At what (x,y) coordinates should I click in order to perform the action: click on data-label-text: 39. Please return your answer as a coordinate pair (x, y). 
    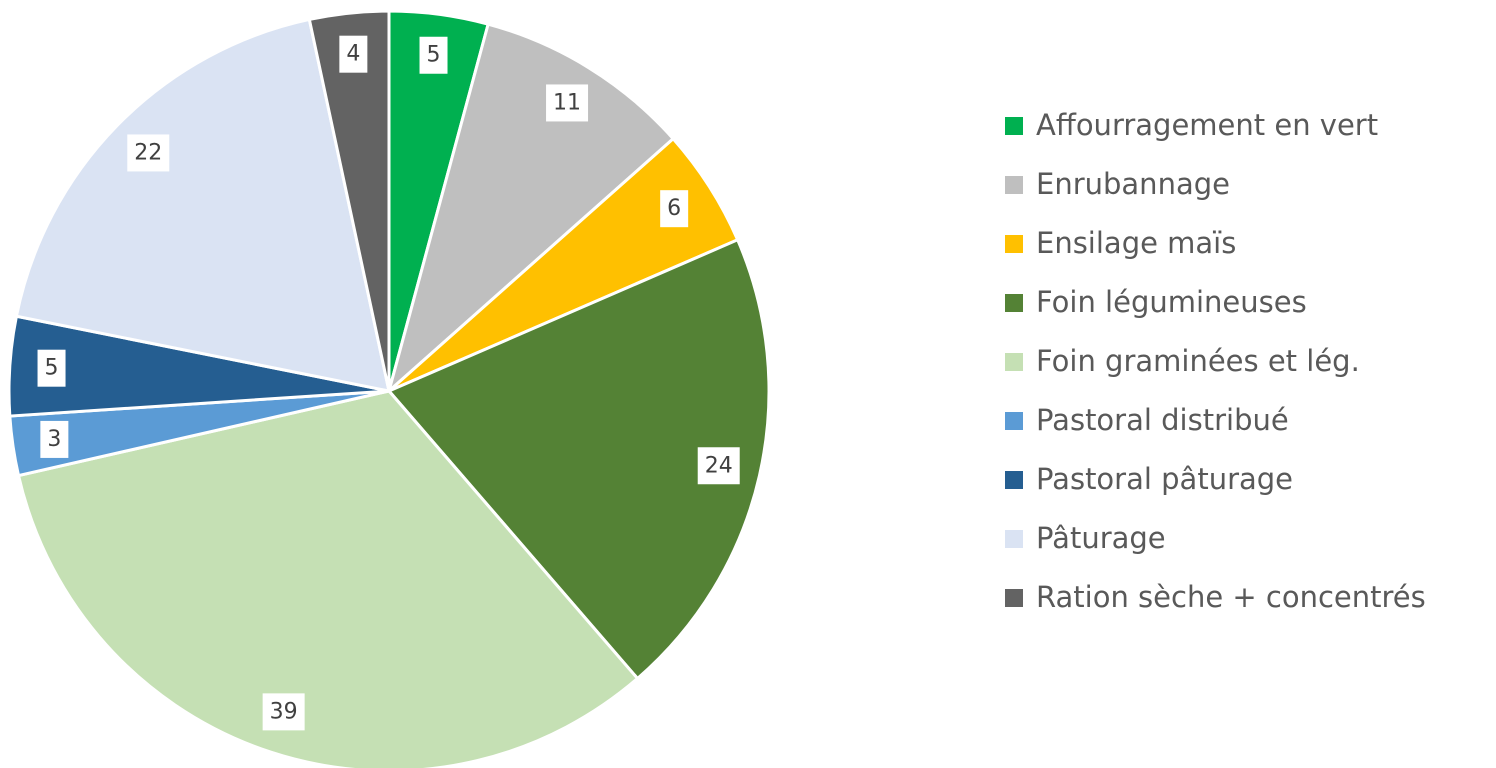
    Looking at the image, I should click on (284, 711).